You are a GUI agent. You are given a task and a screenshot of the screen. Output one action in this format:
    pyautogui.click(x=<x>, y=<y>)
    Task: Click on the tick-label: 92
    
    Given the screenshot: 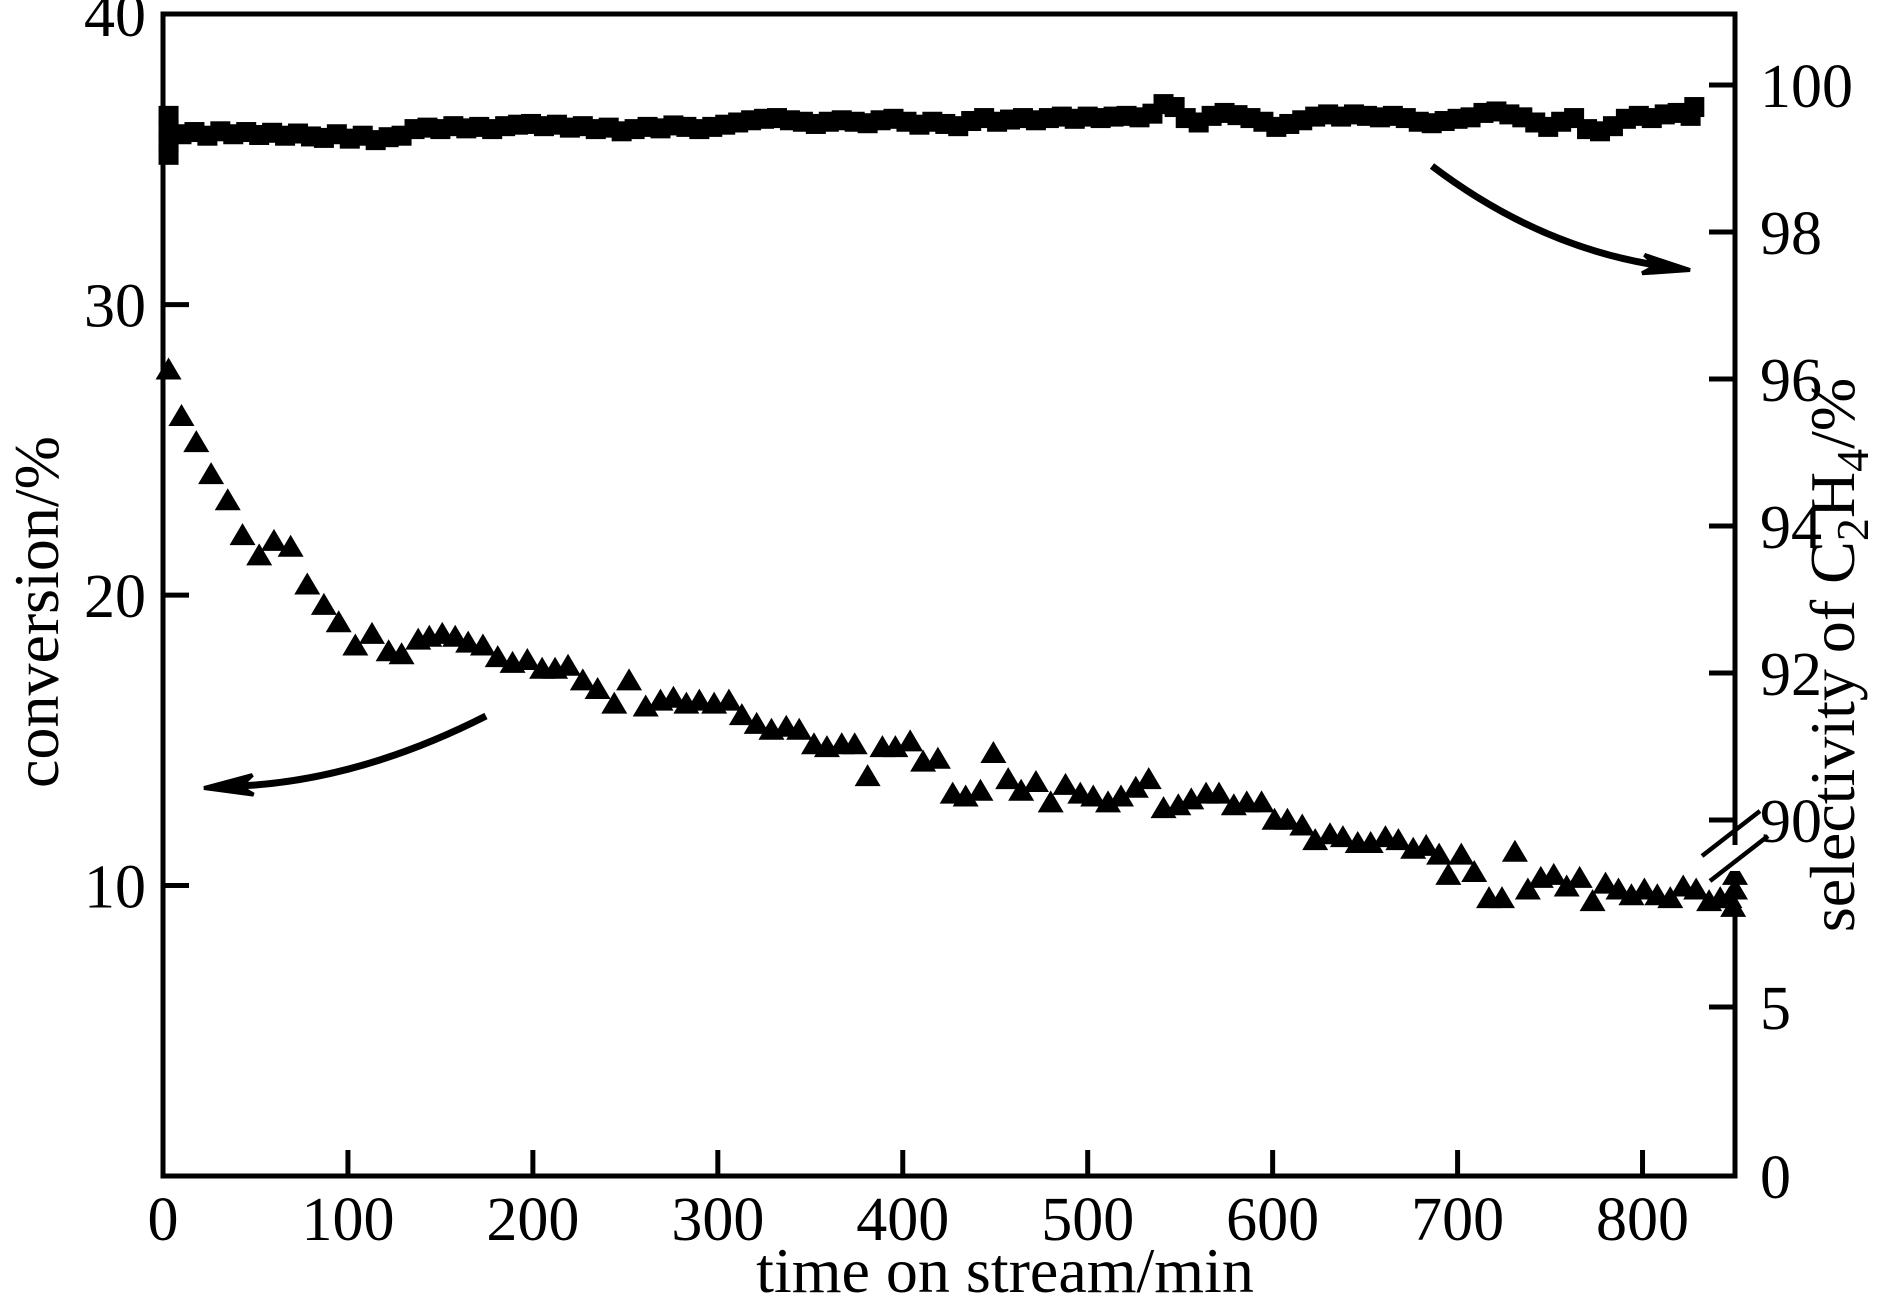 What is the action you would take?
    pyautogui.click(x=1791, y=675)
    